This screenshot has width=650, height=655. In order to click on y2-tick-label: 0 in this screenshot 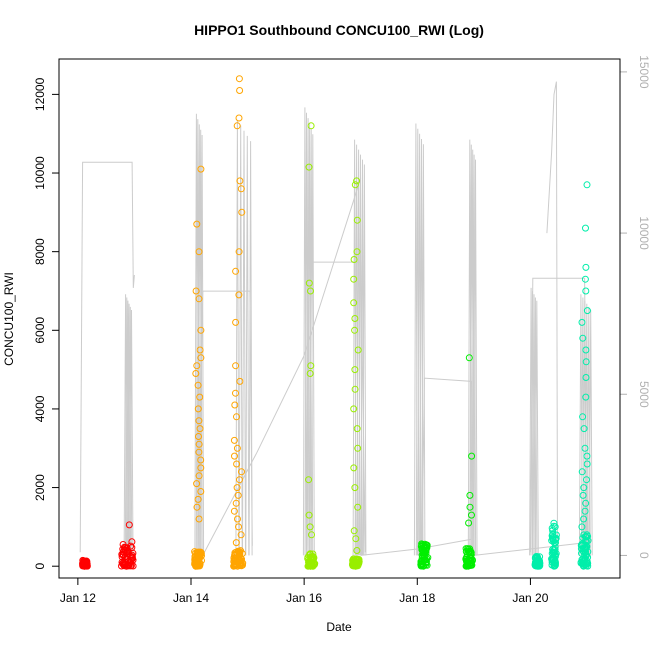, I will do `click(643, 555)`.